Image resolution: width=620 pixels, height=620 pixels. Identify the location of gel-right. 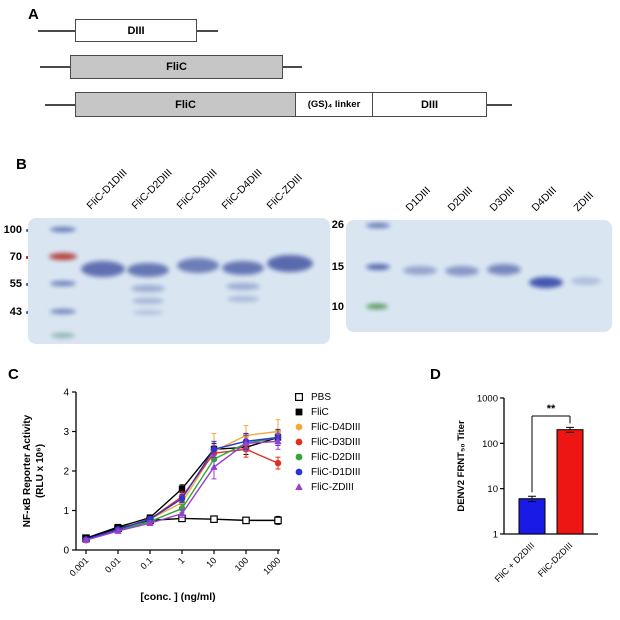
(479, 276).